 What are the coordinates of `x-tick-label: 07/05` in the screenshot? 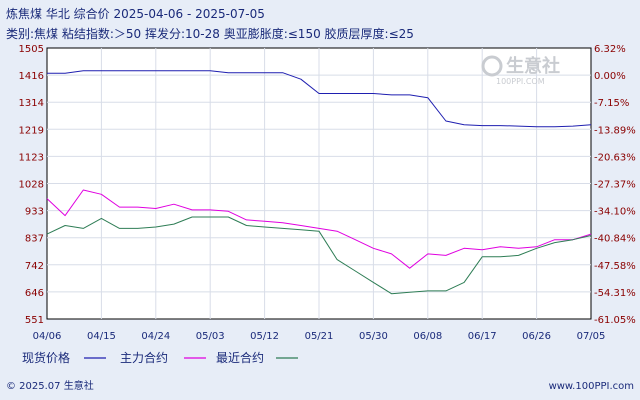 It's located at (591, 336).